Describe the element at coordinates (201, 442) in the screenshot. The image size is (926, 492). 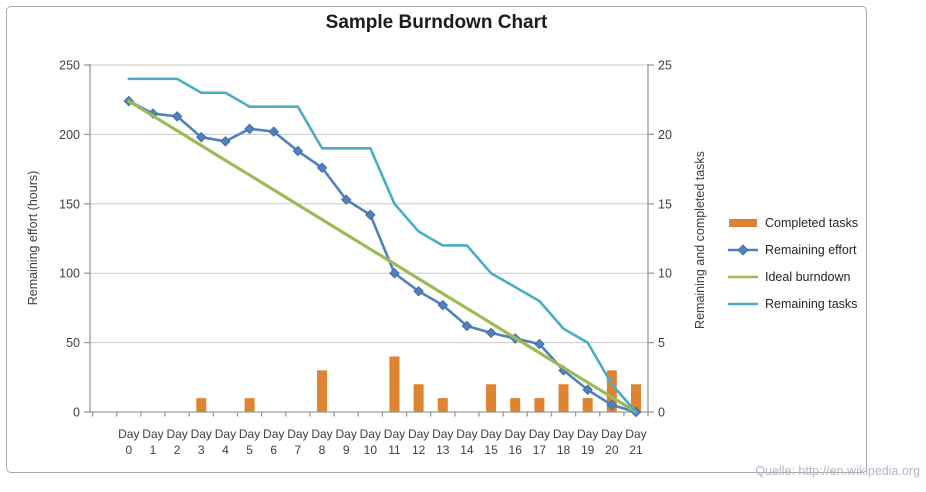
I see `x-axis-label: Day 3` at that location.